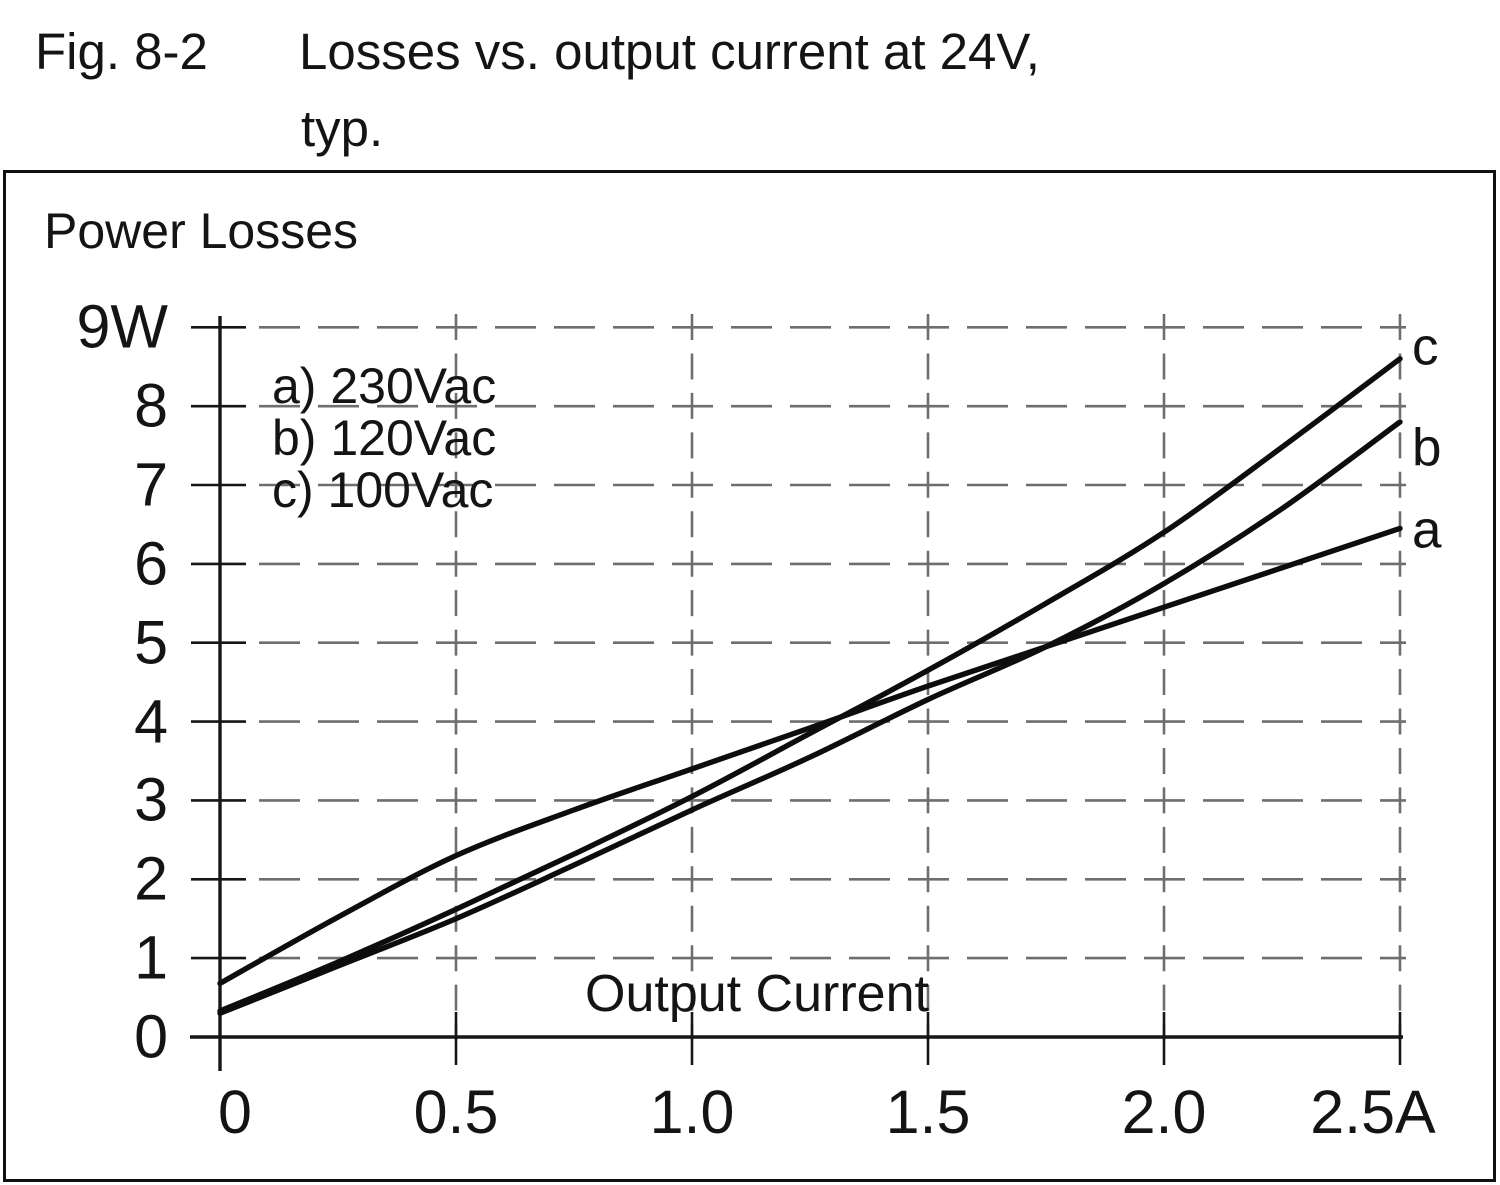 The width and height of the screenshot is (1500, 1185). Describe the element at coordinates (1425, 347) in the screenshot. I see `curve-label-c: c` at that location.